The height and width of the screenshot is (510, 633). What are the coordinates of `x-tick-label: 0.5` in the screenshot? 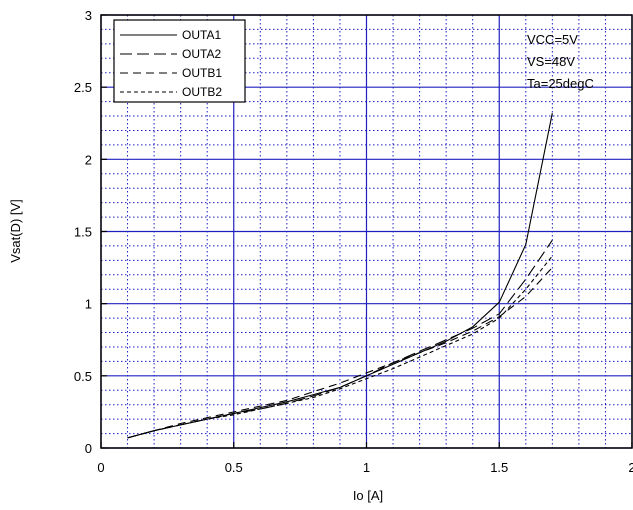 It's located at (234, 467).